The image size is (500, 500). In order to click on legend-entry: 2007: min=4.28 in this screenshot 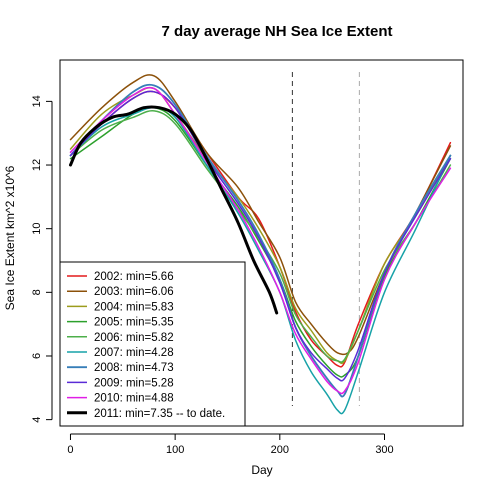, I will do `click(134, 353)`.